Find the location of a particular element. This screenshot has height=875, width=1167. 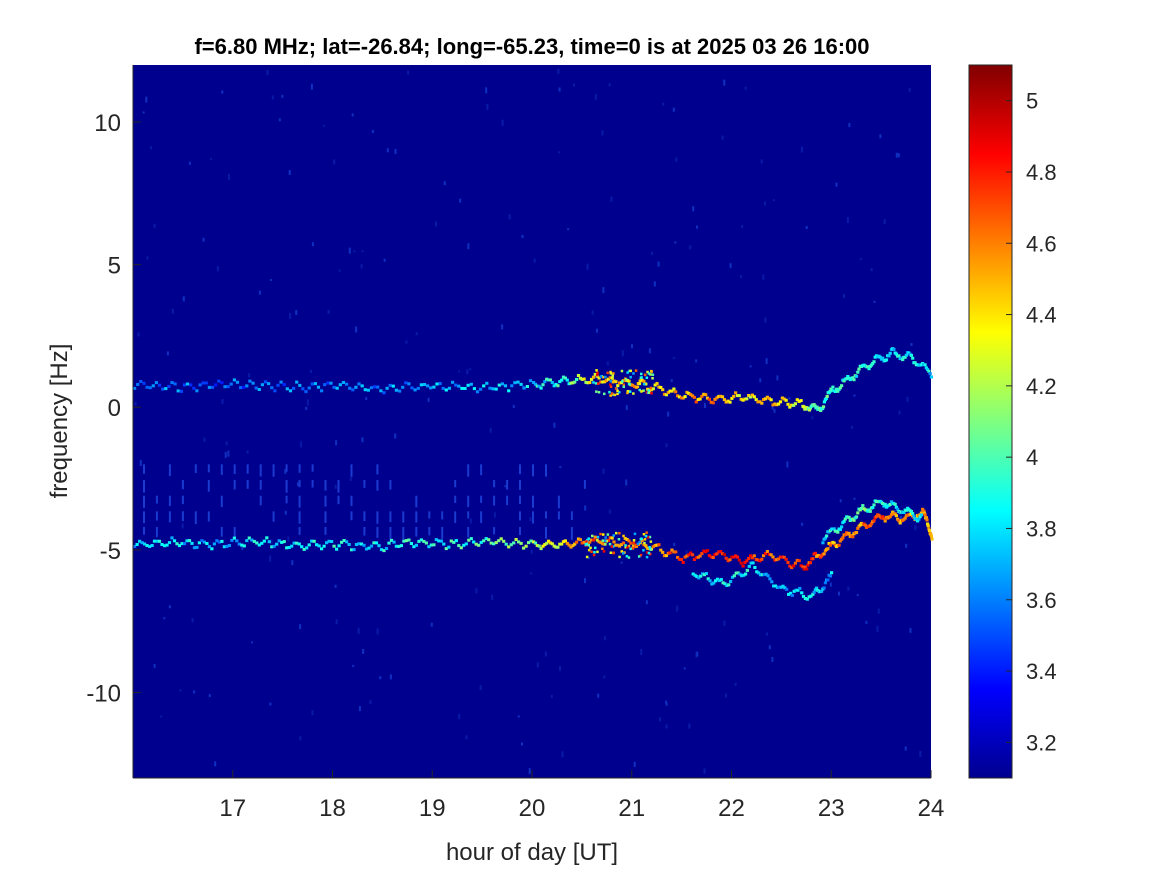

y-axis-label: frequency [Hz] is located at coordinates (59, 421).